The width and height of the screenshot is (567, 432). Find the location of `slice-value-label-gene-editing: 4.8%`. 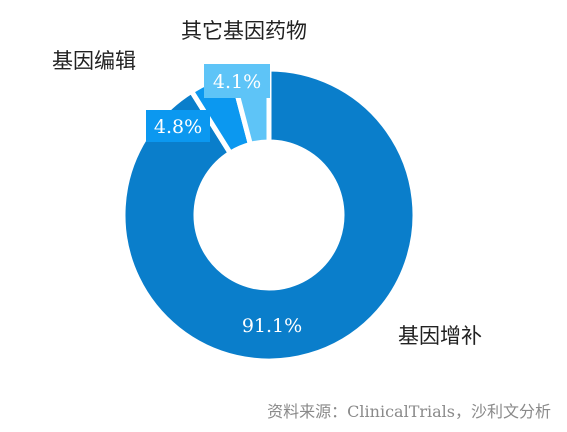

slice-value-label-gene-editing: 4.8% is located at coordinates (178, 127).